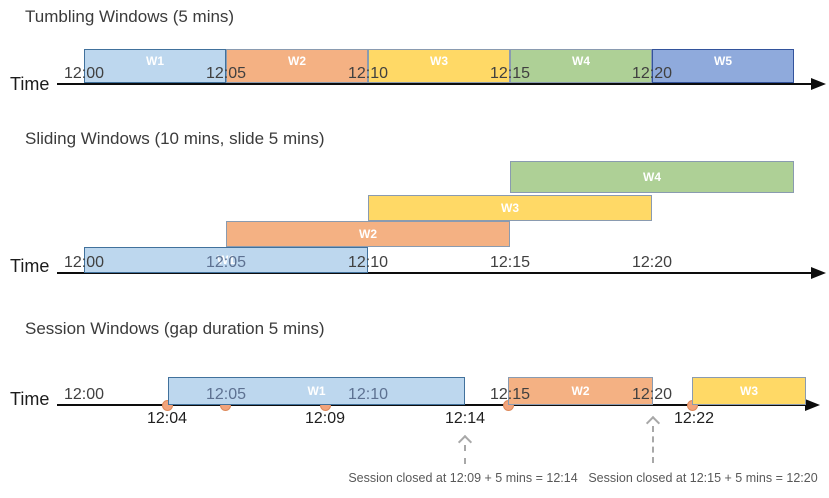 Image resolution: width=829 pixels, height=498 pixels. Describe the element at coordinates (368, 73) in the screenshot. I see `tumbling-tick-1210: 12:10` at that location.